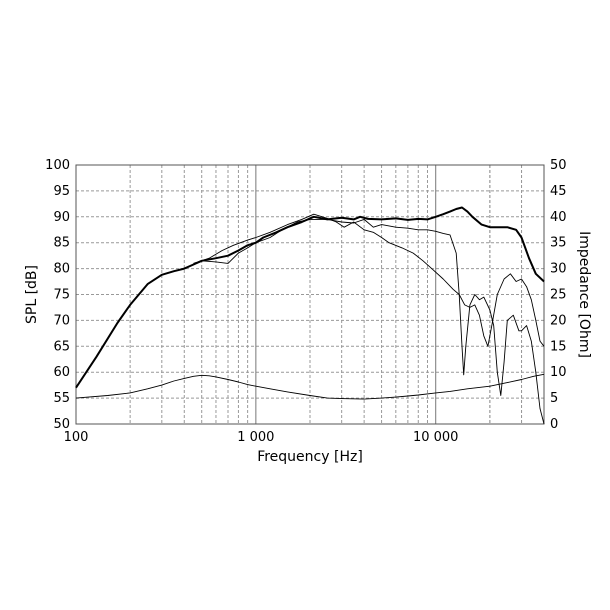 Image resolution: width=610 pixels, height=610 pixels. Describe the element at coordinates (436, 437) in the screenshot. I see `x-tick-label: 10 000` at that location.